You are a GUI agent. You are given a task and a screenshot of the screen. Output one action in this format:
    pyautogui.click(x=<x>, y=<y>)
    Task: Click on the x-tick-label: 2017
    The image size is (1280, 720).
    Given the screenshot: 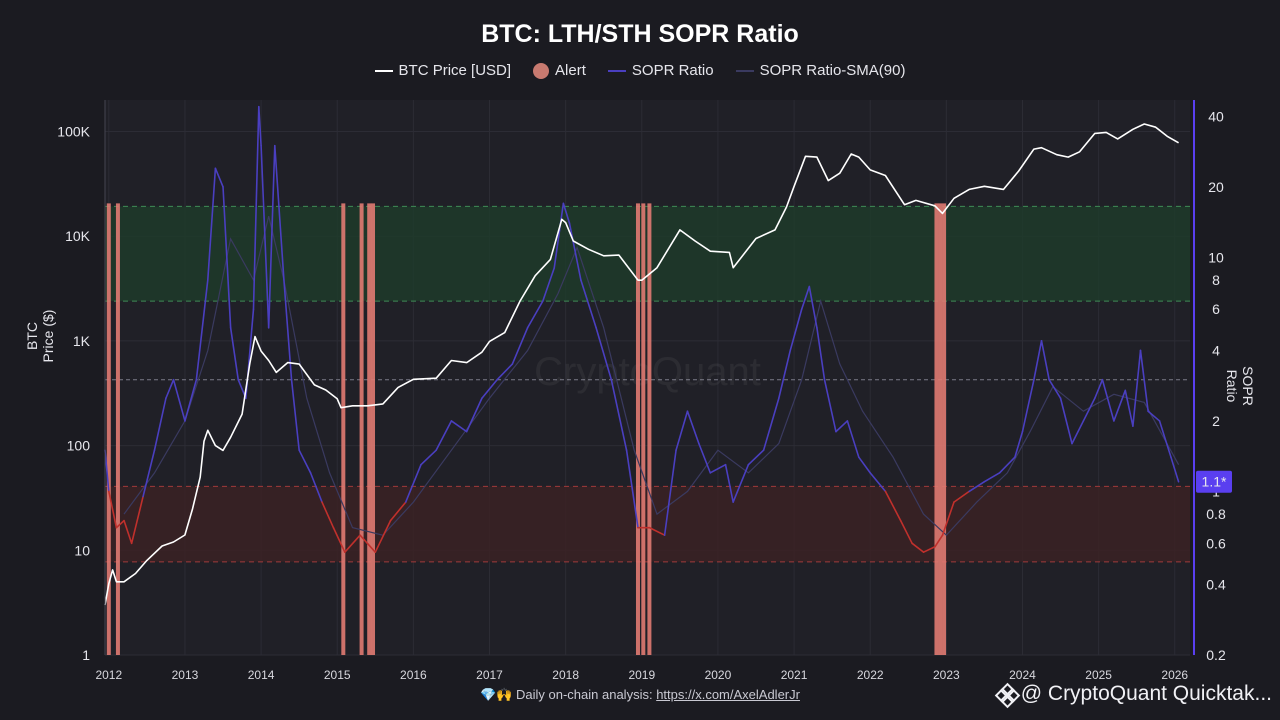 What is the action you would take?
    pyautogui.click(x=489, y=675)
    